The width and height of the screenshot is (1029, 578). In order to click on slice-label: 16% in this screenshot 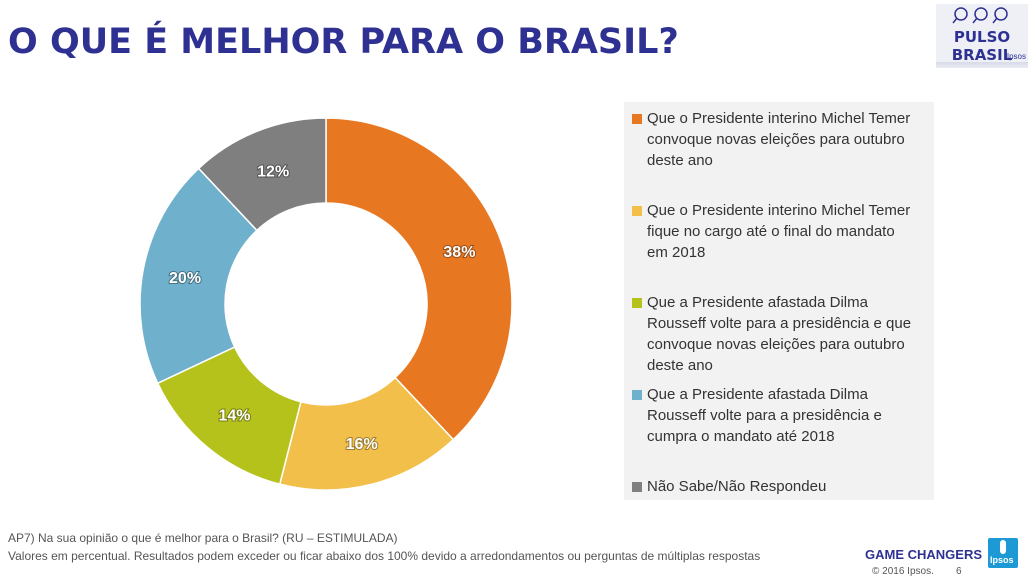, I will do `click(362, 444)`.